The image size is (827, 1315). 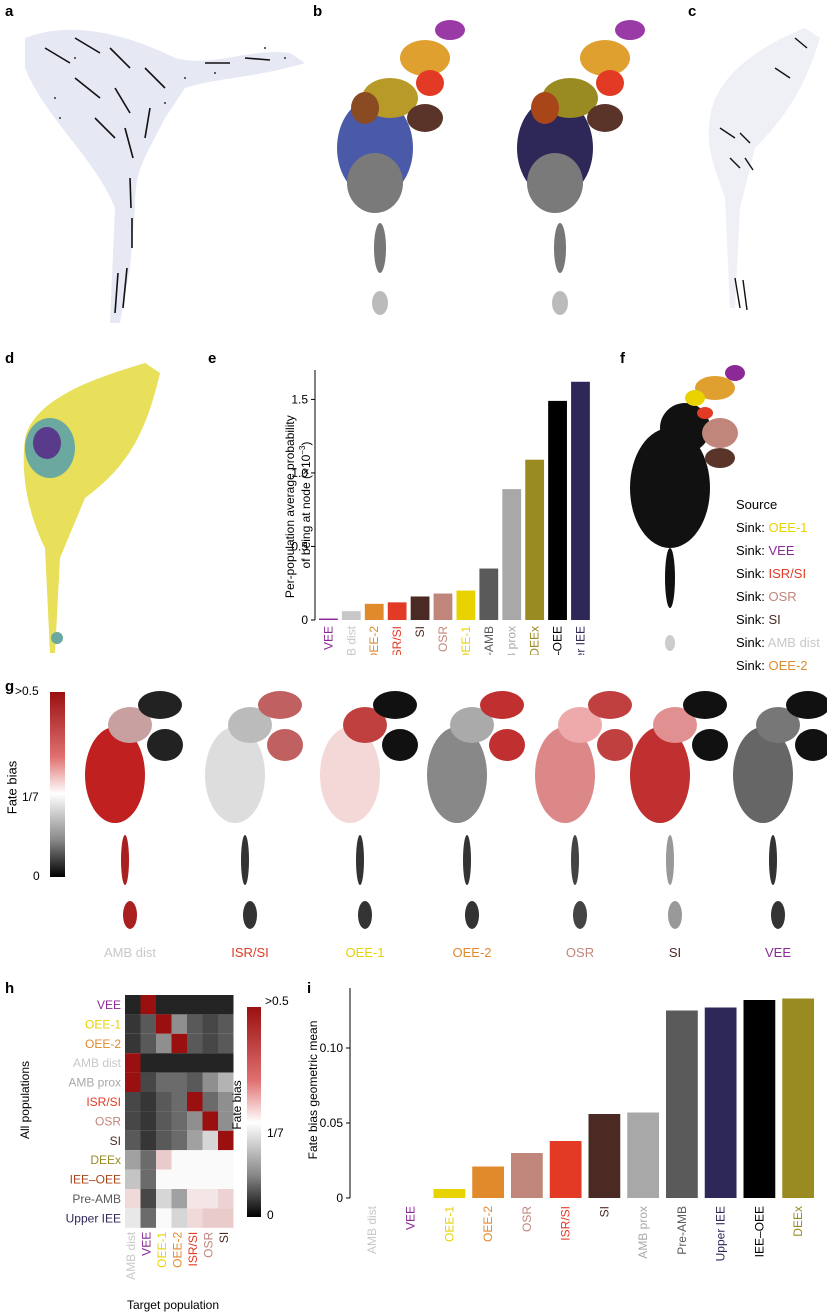 What do you see at coordinates (103, 1024) in the screenshot?
I see `panel-h-row-label: OEE-1` at bounding box center [103, 1024].